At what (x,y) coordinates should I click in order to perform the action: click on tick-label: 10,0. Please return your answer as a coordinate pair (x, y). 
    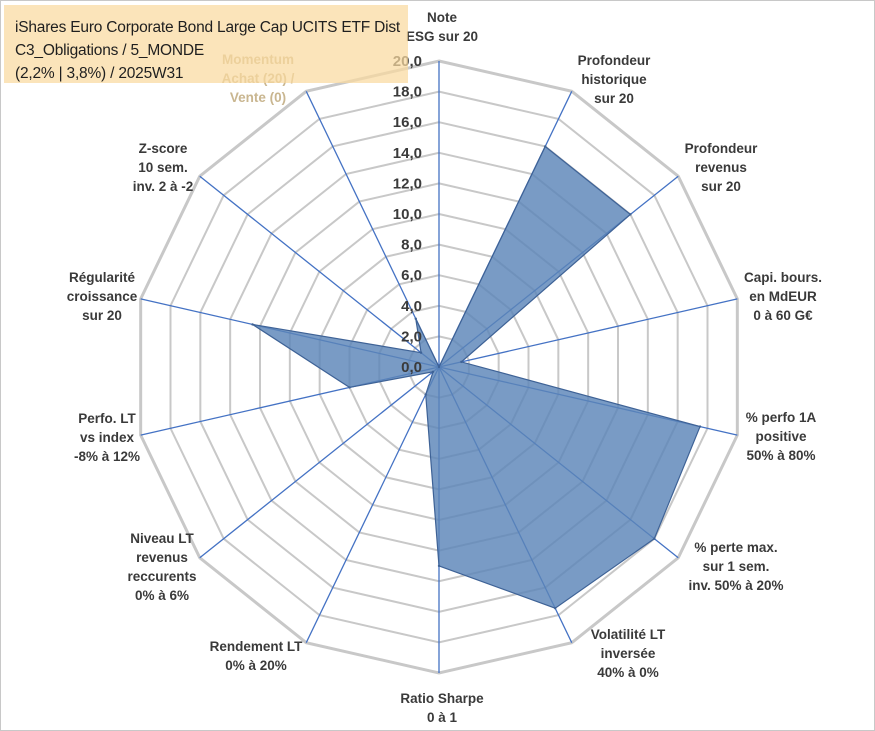
    Looking at the image, I should click on (407, 214).